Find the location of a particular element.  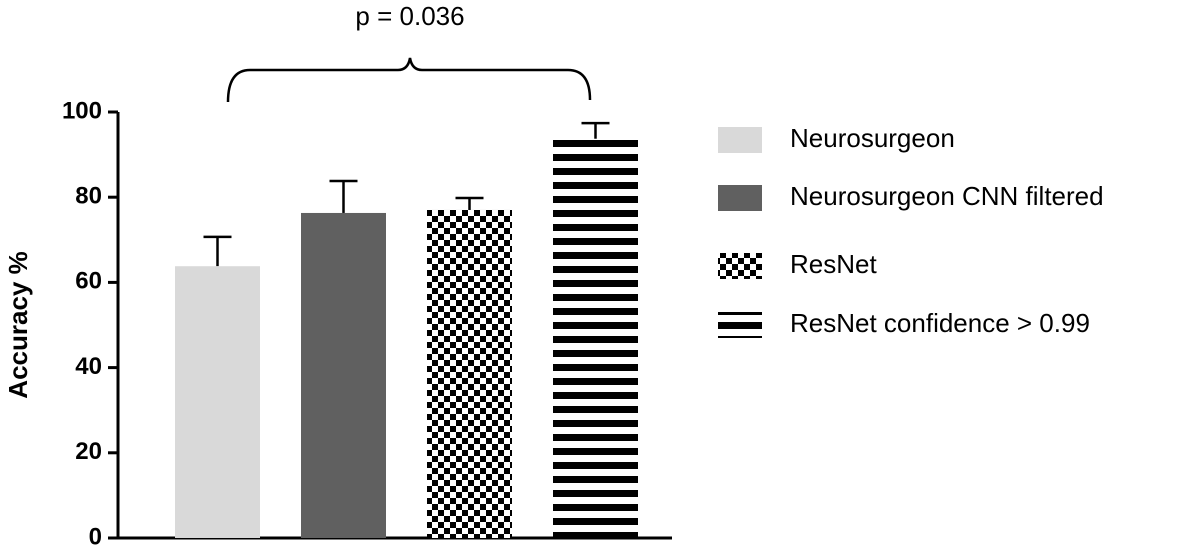

y-tick-label: 80 is located at coordinates (88, 196).